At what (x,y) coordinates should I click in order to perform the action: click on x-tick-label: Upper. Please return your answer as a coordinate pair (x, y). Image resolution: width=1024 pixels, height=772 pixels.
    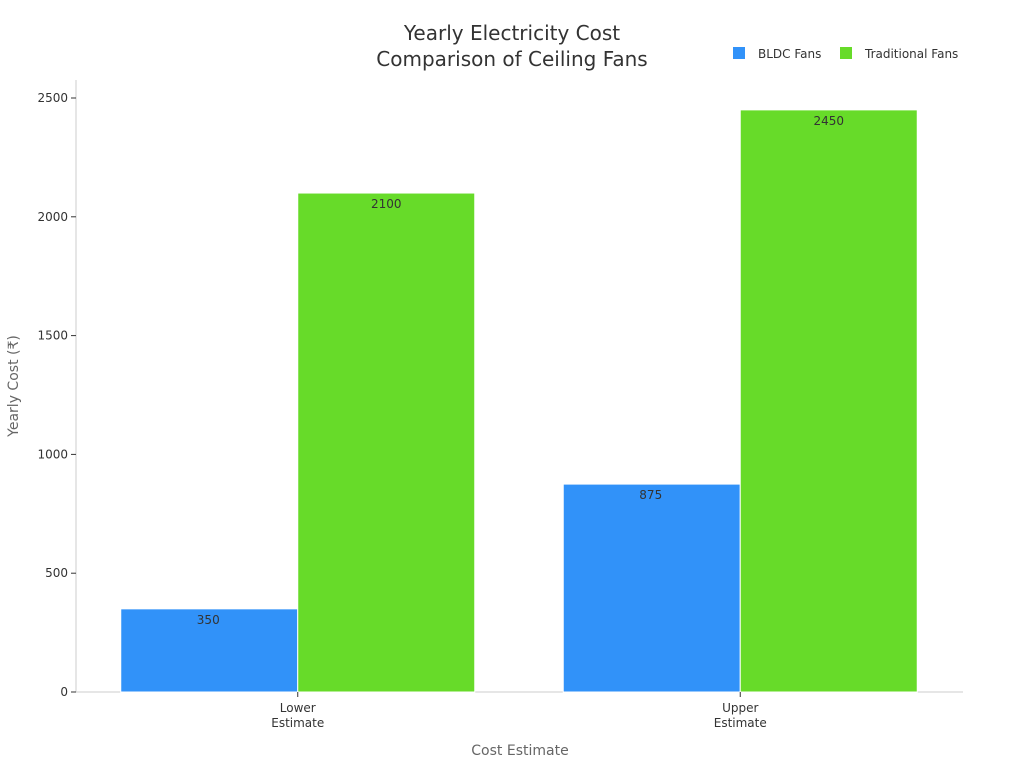
    Looking at the image, I should click on (740, 708).